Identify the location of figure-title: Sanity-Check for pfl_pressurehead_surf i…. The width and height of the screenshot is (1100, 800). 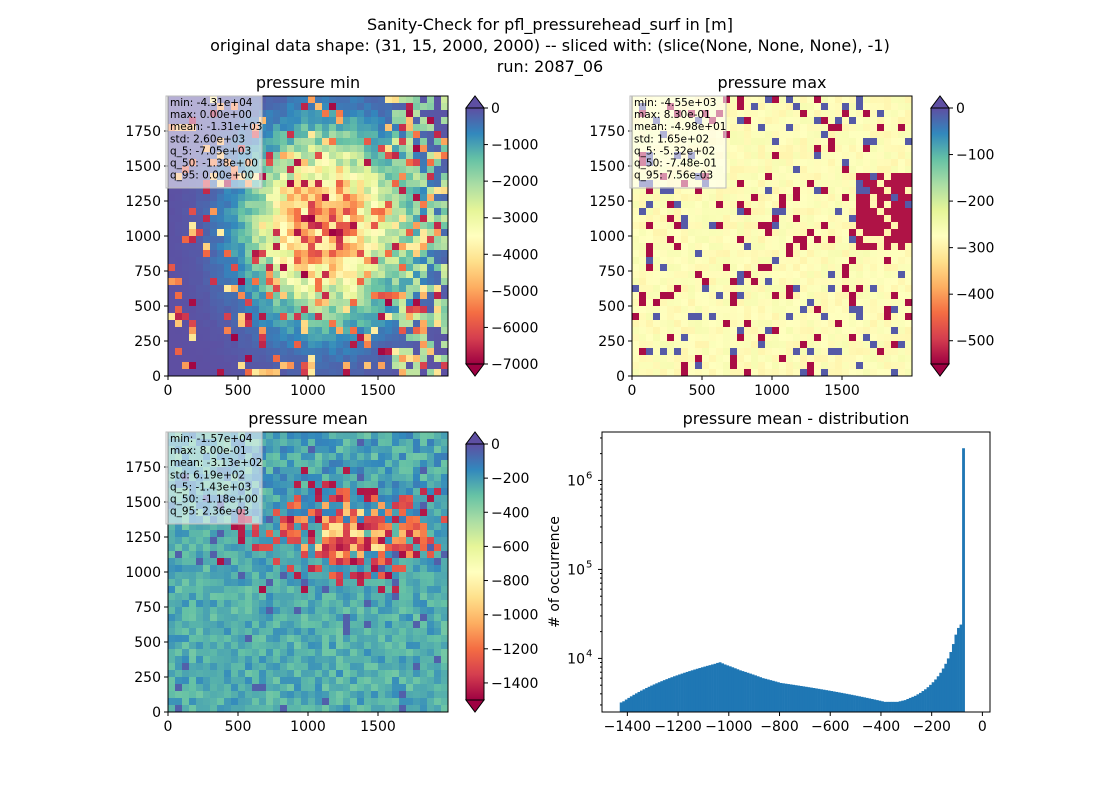
(550, 46).